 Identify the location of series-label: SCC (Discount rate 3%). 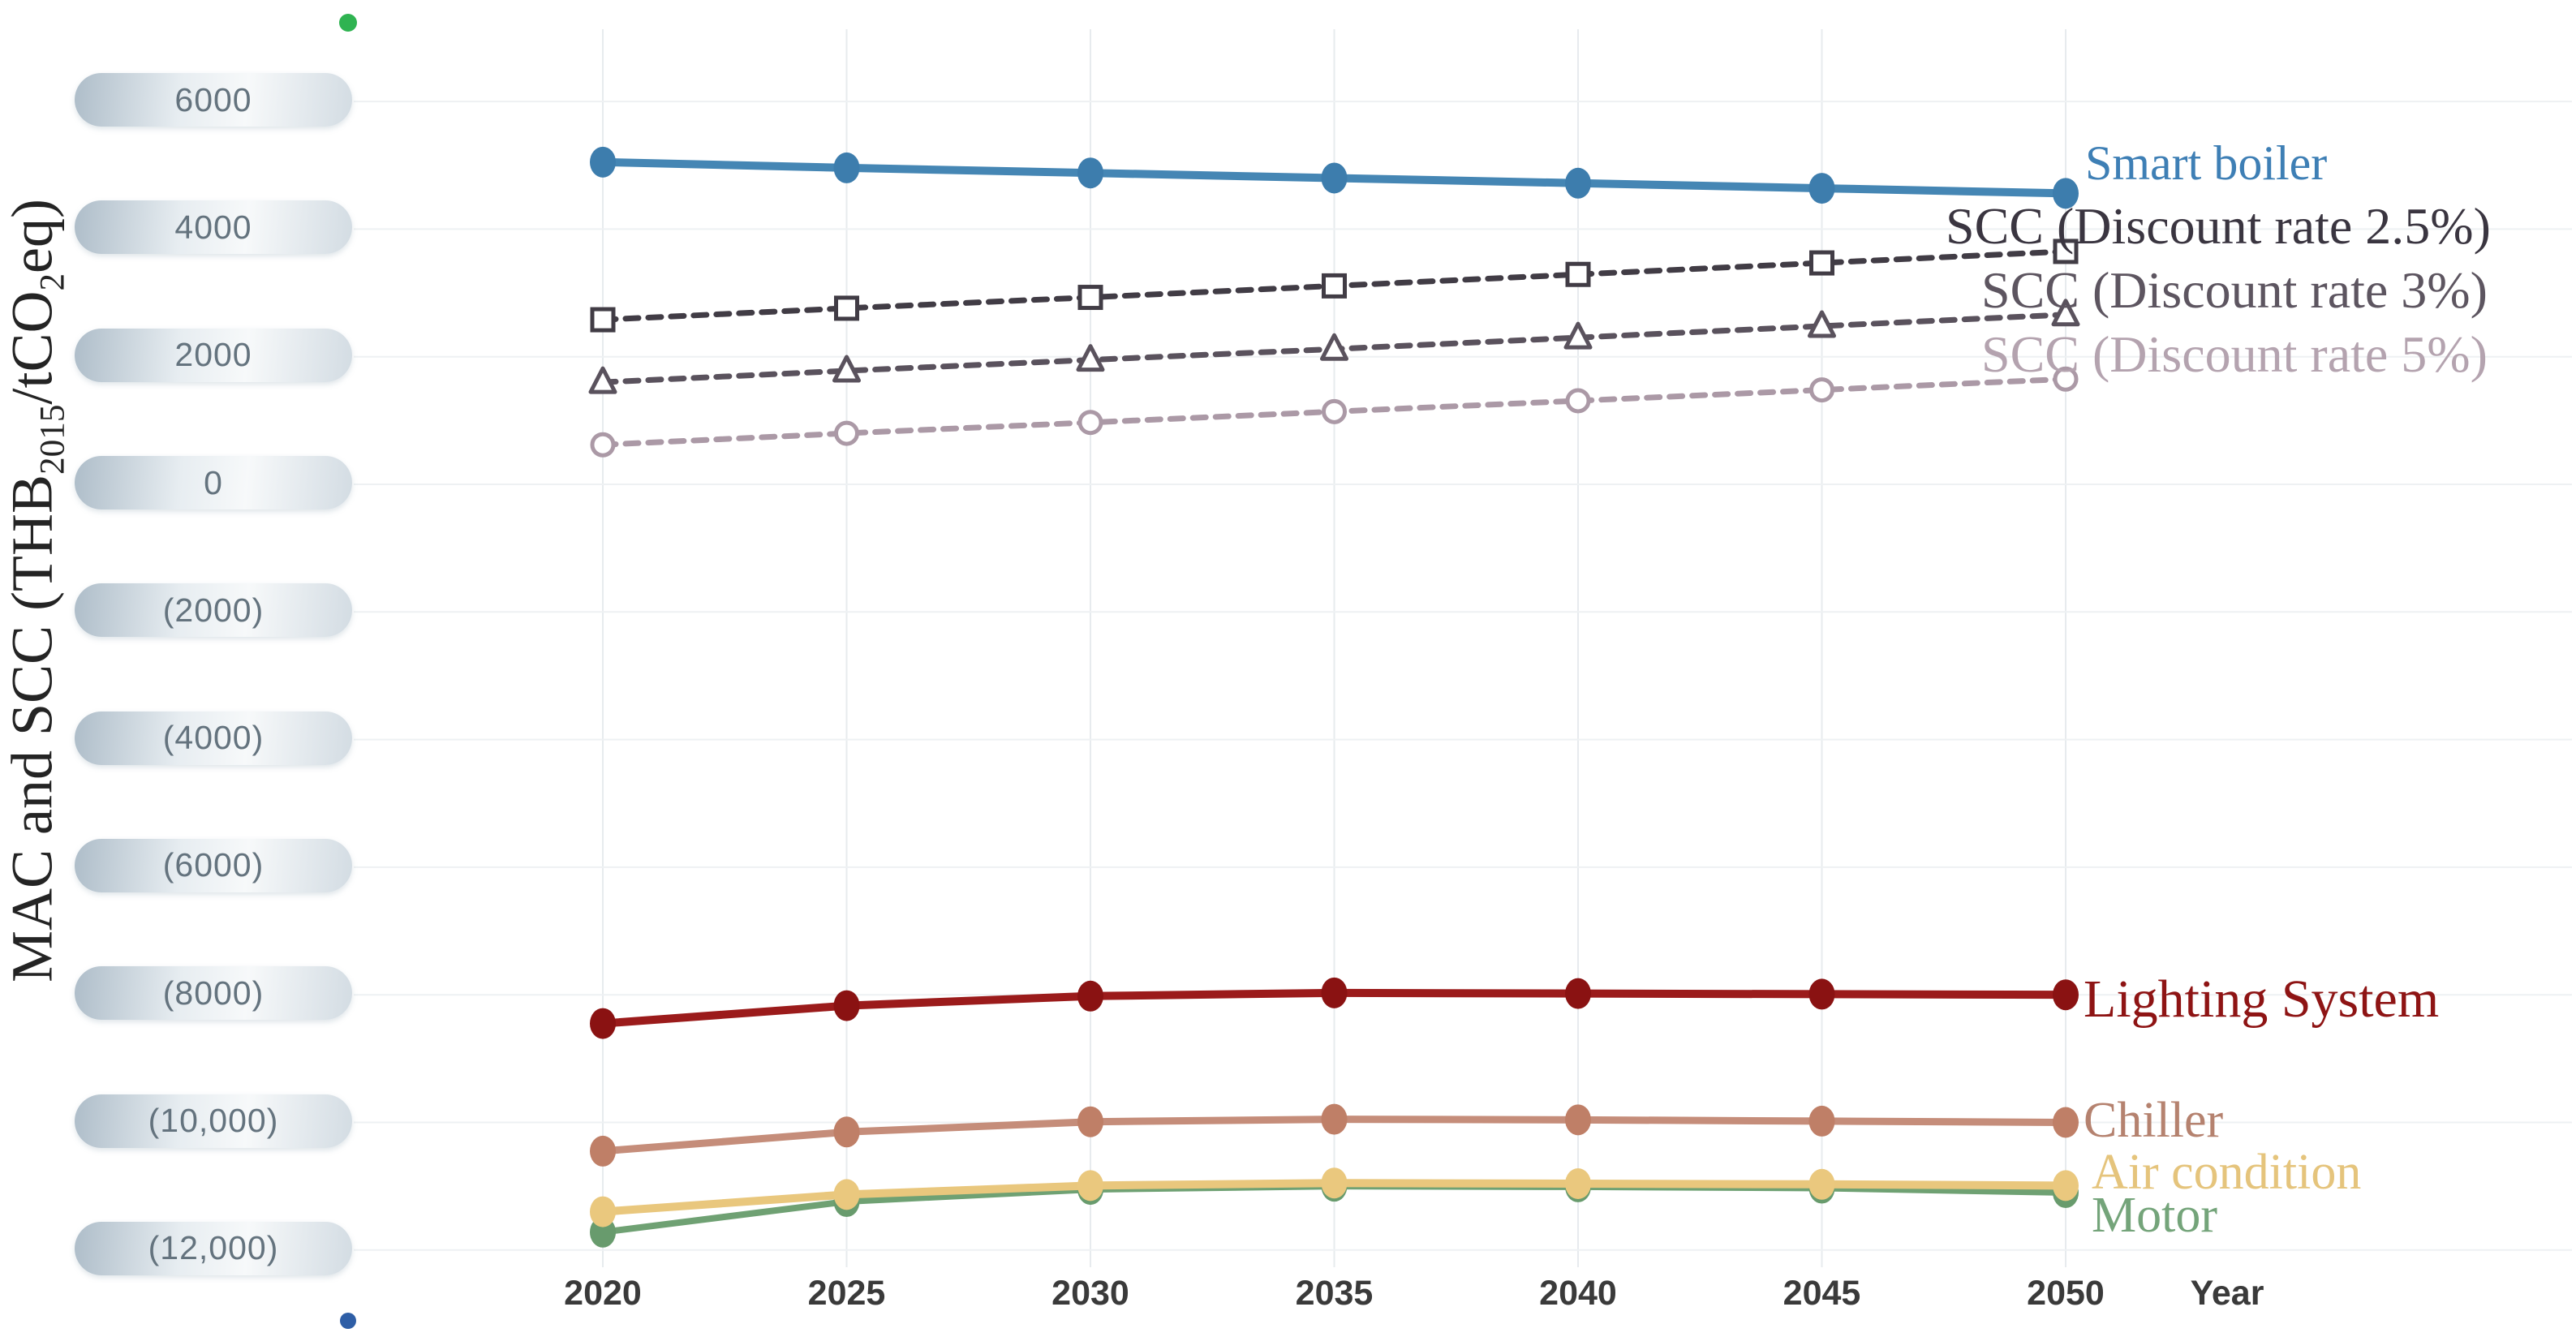
(2234, 290).